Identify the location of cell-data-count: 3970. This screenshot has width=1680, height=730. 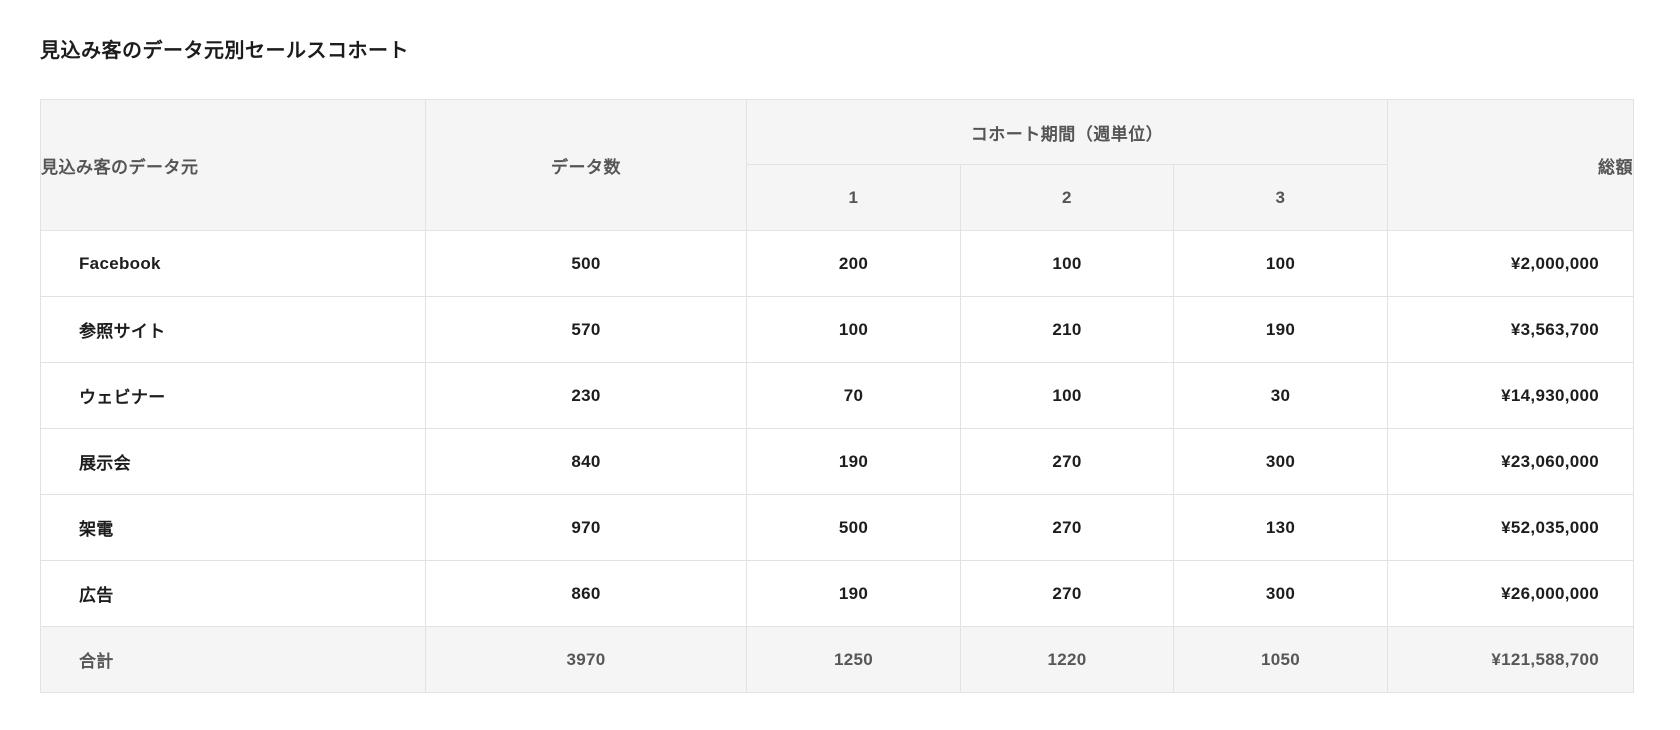
(586, 659).